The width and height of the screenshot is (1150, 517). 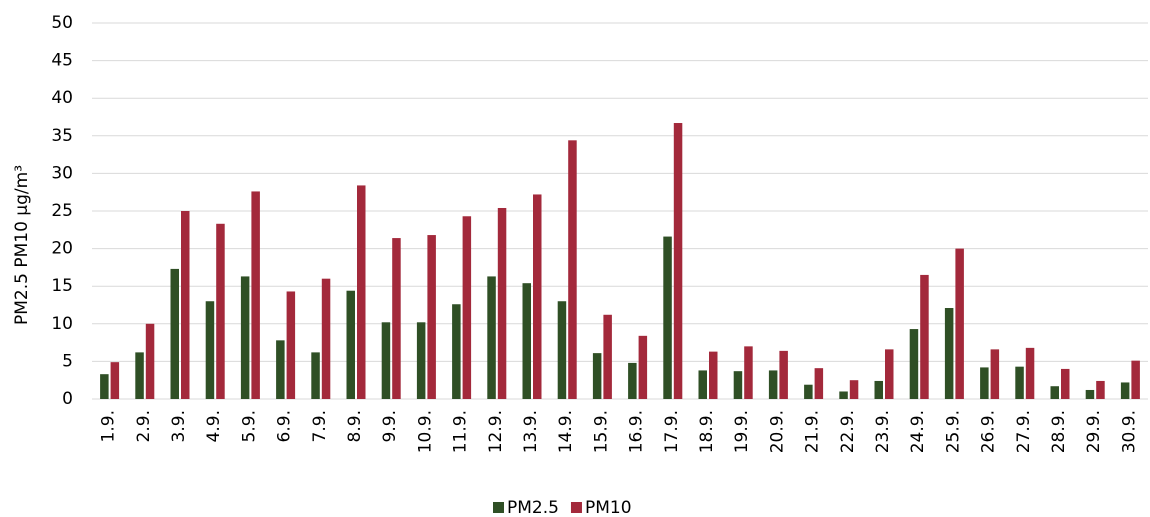 What do you see at coordinates (1094, 431) in the screenshot?
I see `x-tick-label: 29.9.` at bounding box center [1094, 431].